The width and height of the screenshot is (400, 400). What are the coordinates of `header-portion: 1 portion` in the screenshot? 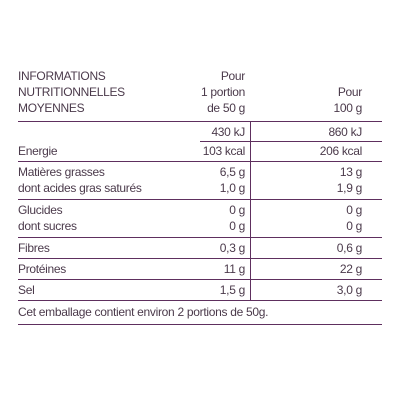 It's located at (223, 92).